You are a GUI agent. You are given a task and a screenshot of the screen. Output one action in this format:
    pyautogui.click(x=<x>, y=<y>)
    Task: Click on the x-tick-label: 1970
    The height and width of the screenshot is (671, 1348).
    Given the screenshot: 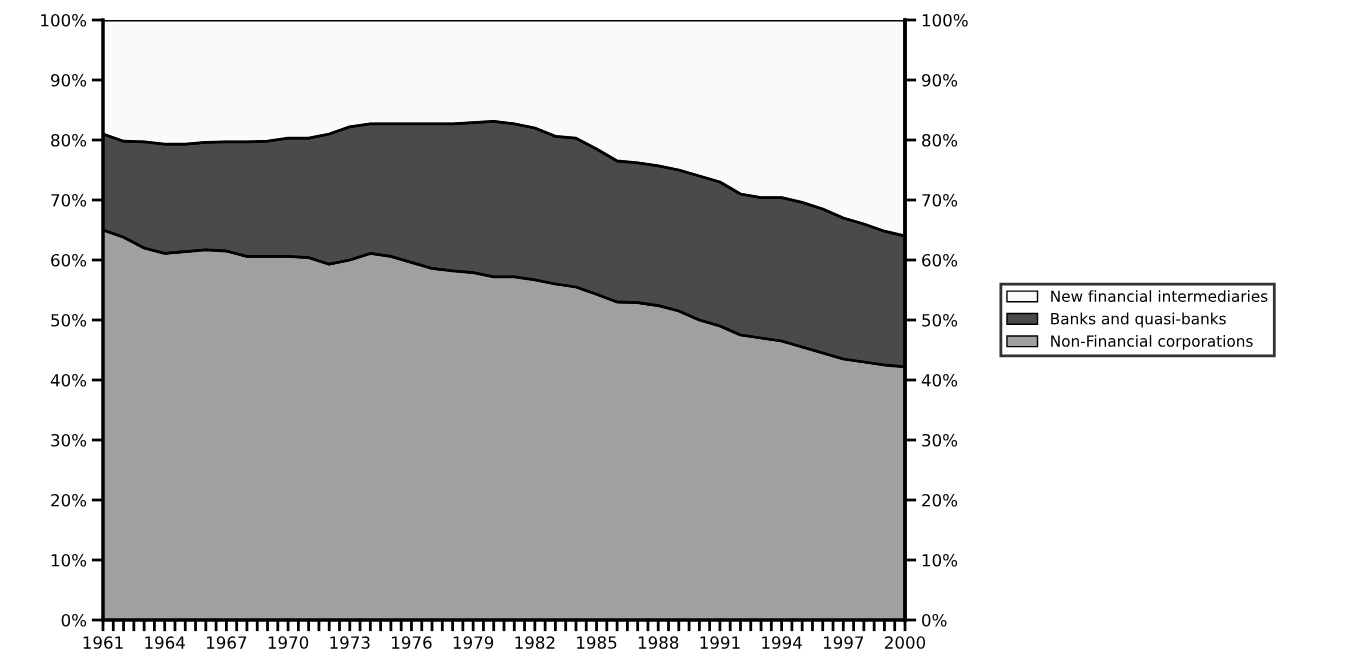 What is the action you would take?
    pyautogui.click(x=288, y=642)
    